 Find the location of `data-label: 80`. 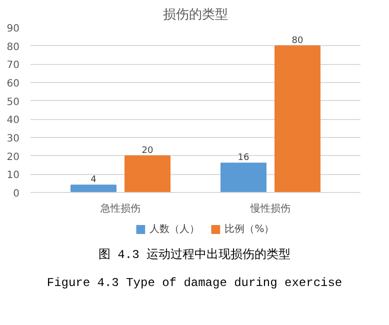

data-label: 80 is located at coordinates (298, 41).